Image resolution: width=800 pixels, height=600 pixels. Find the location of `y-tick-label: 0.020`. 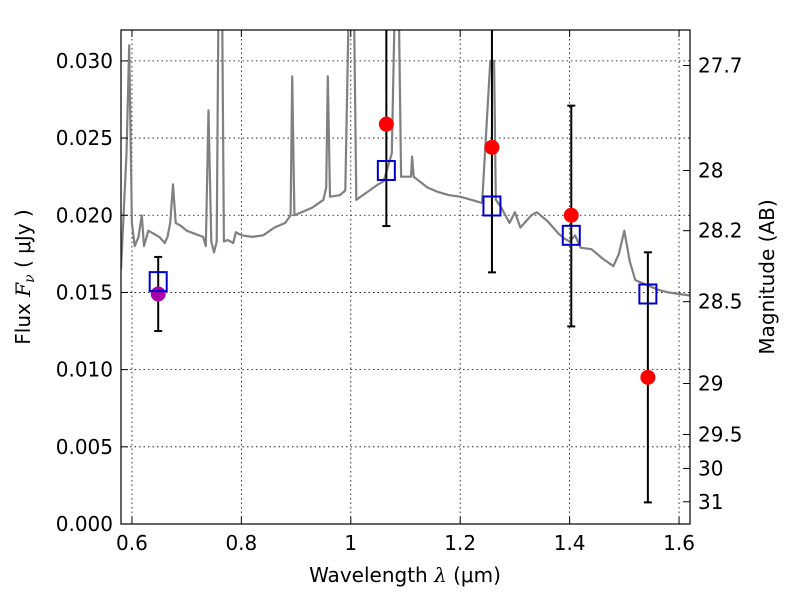

y-tick-label: 0.020 is located at coordinates (84, 215).